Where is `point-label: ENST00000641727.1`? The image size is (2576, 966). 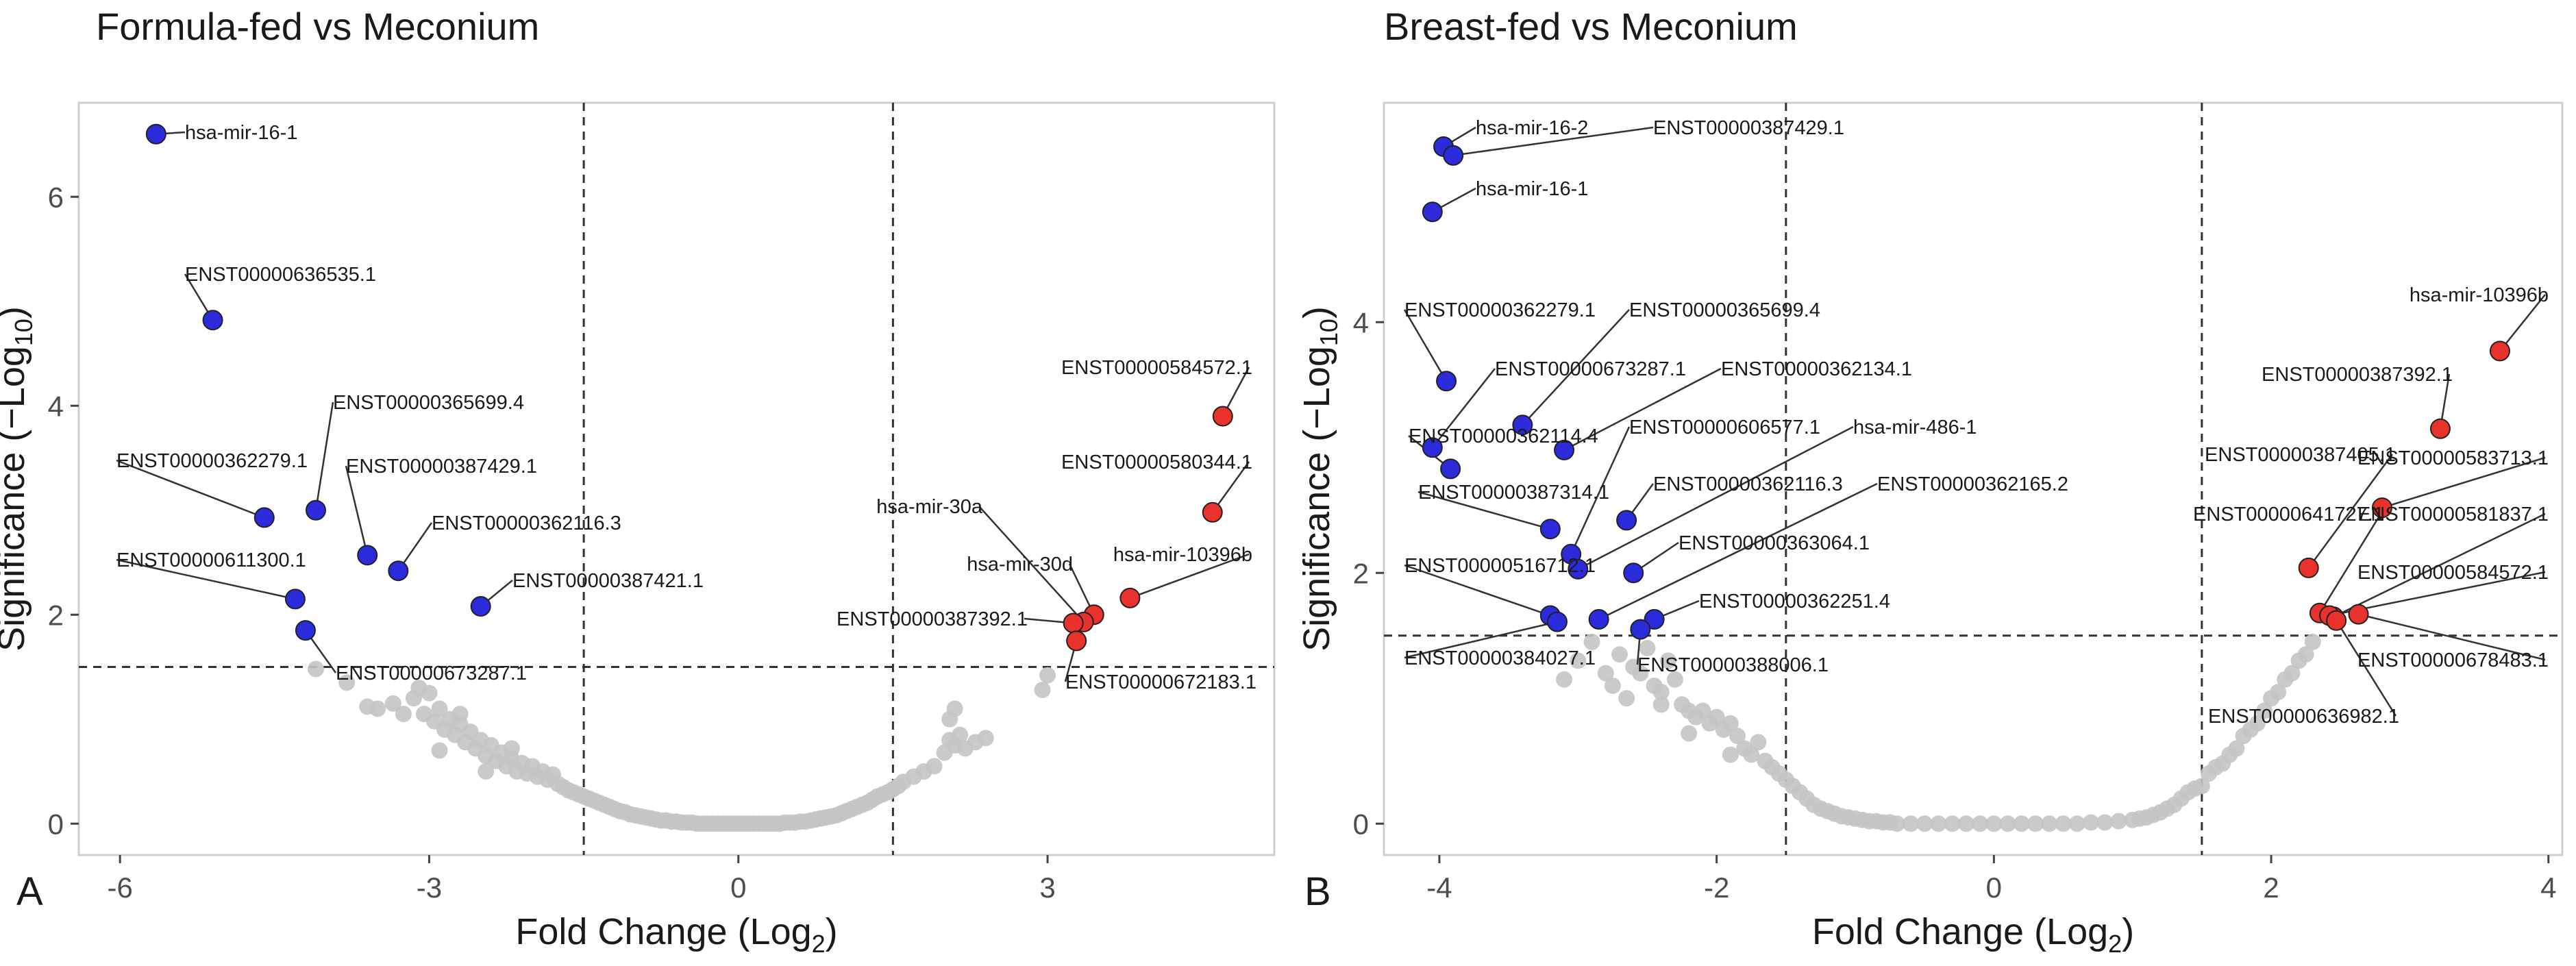
point-label: ENST00000641727.1 is located at coordinates (2288, 514).